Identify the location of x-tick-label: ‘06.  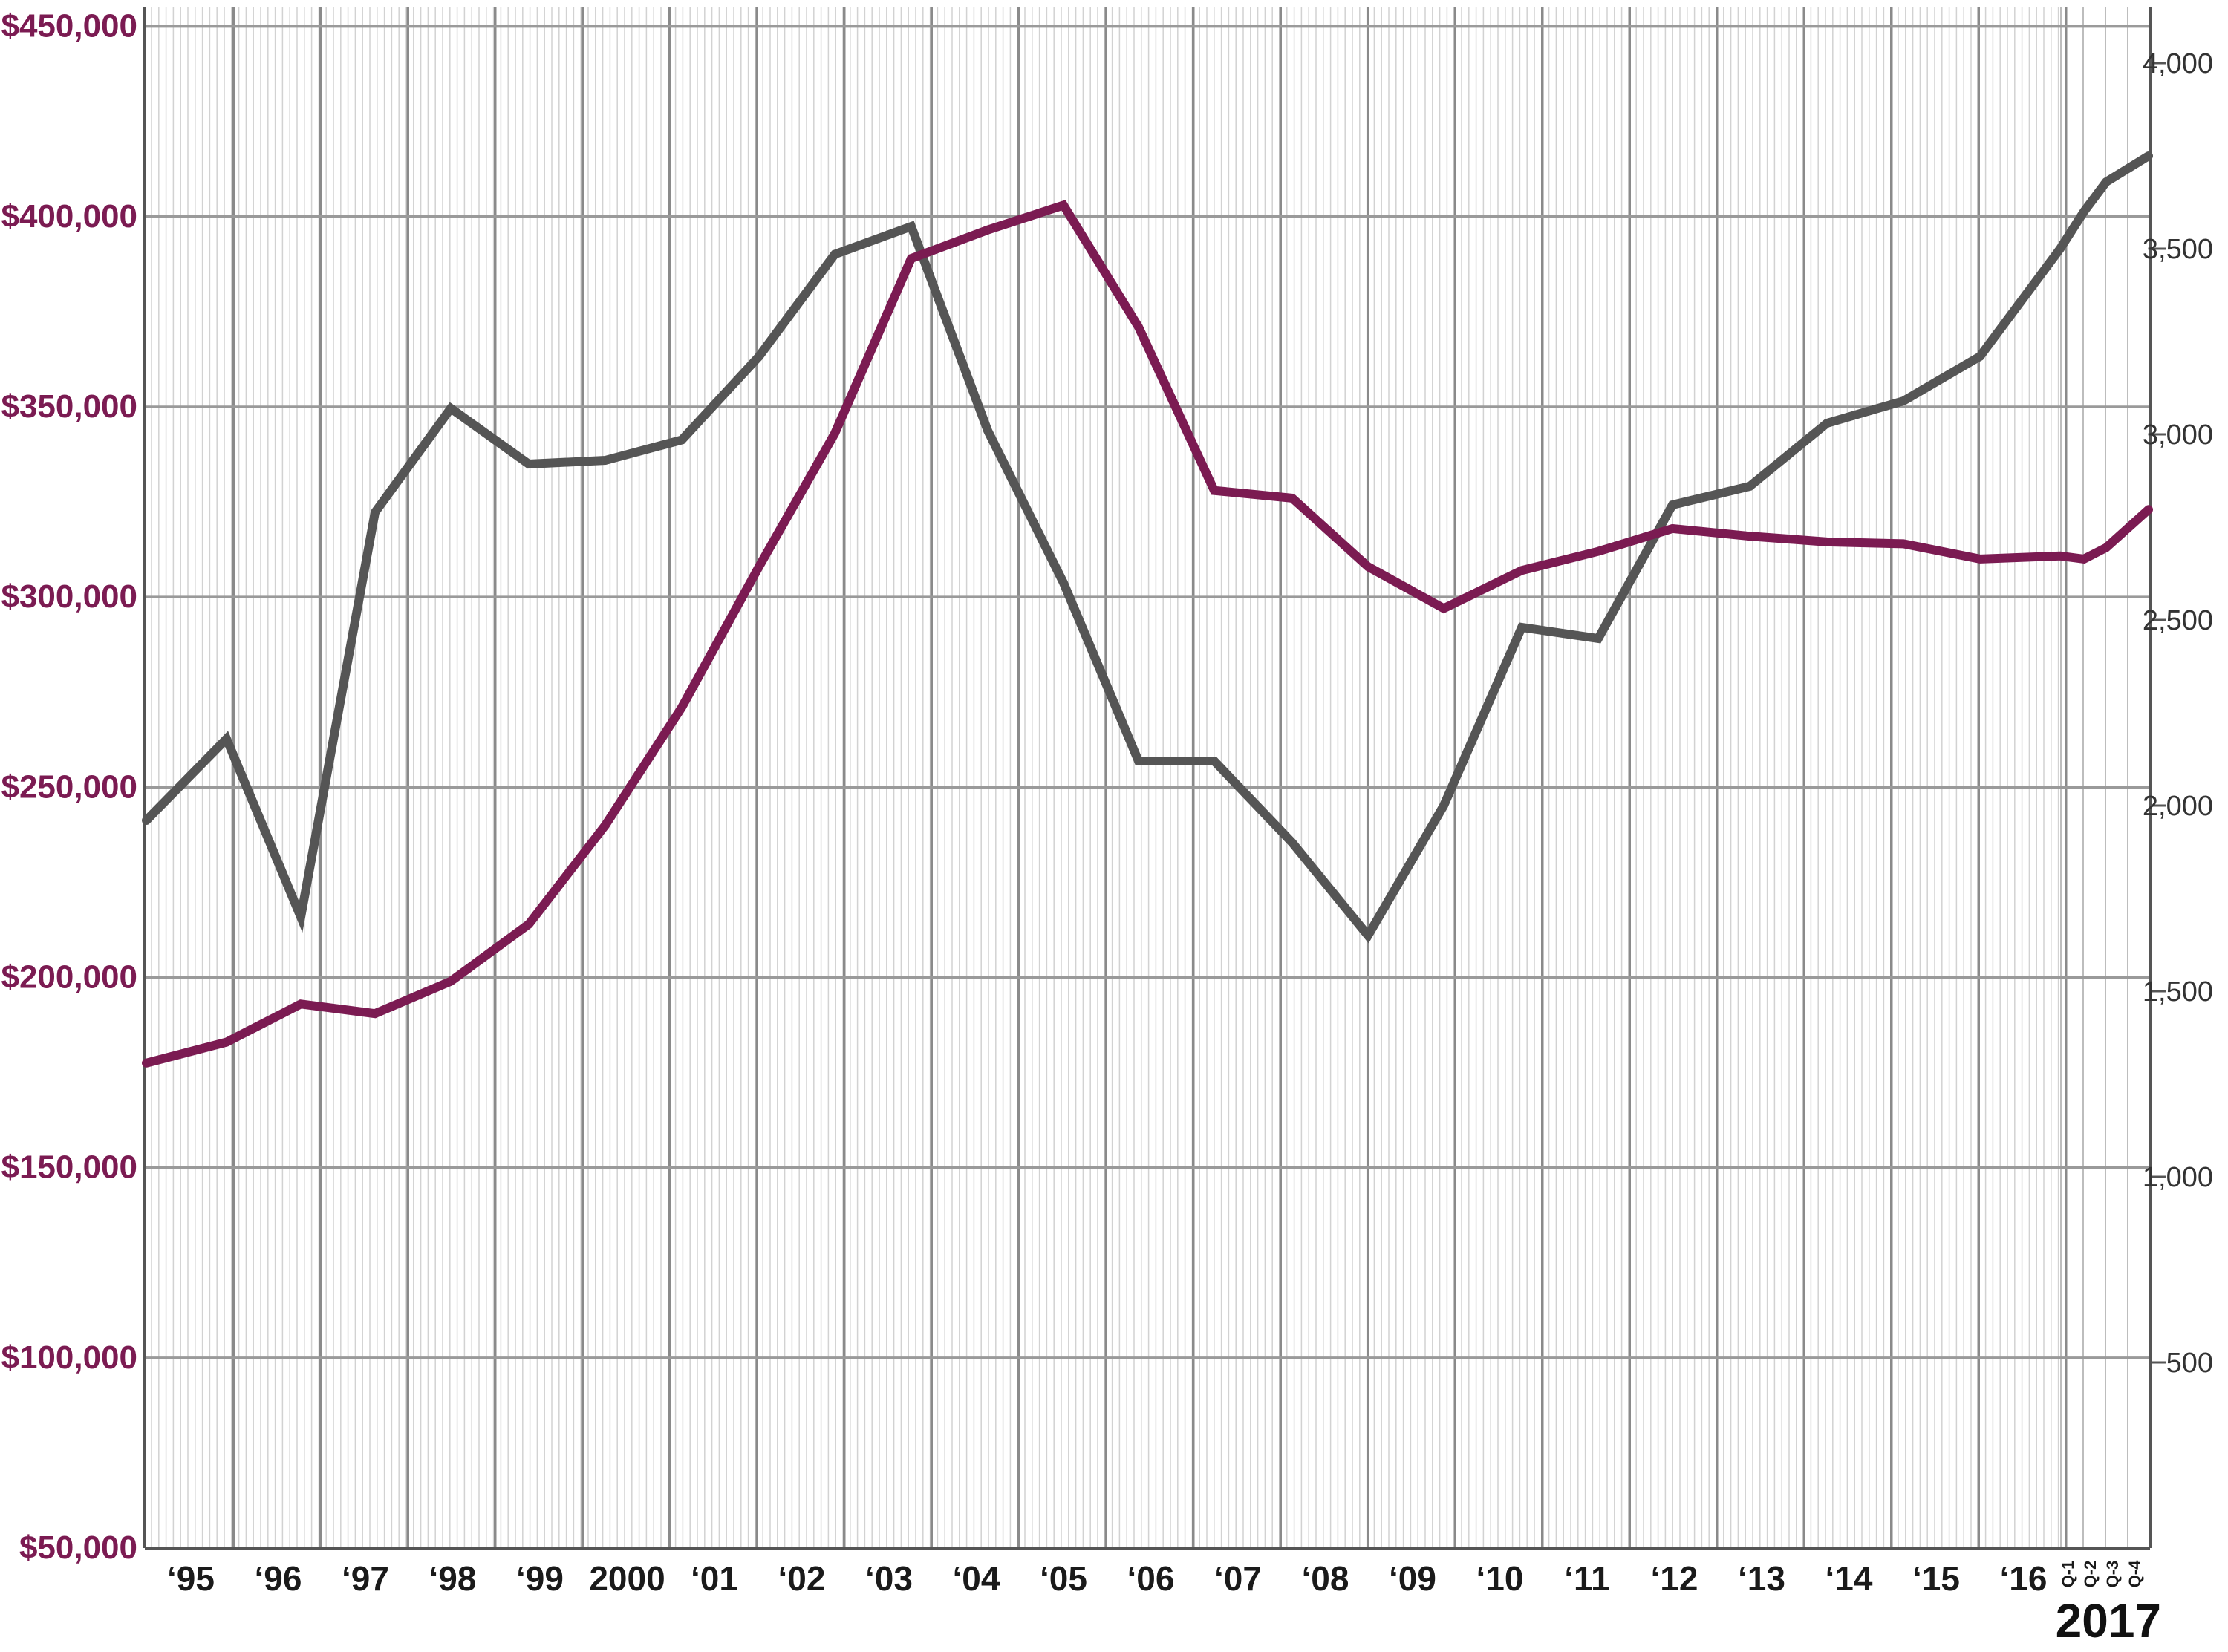
(1151, 1578).